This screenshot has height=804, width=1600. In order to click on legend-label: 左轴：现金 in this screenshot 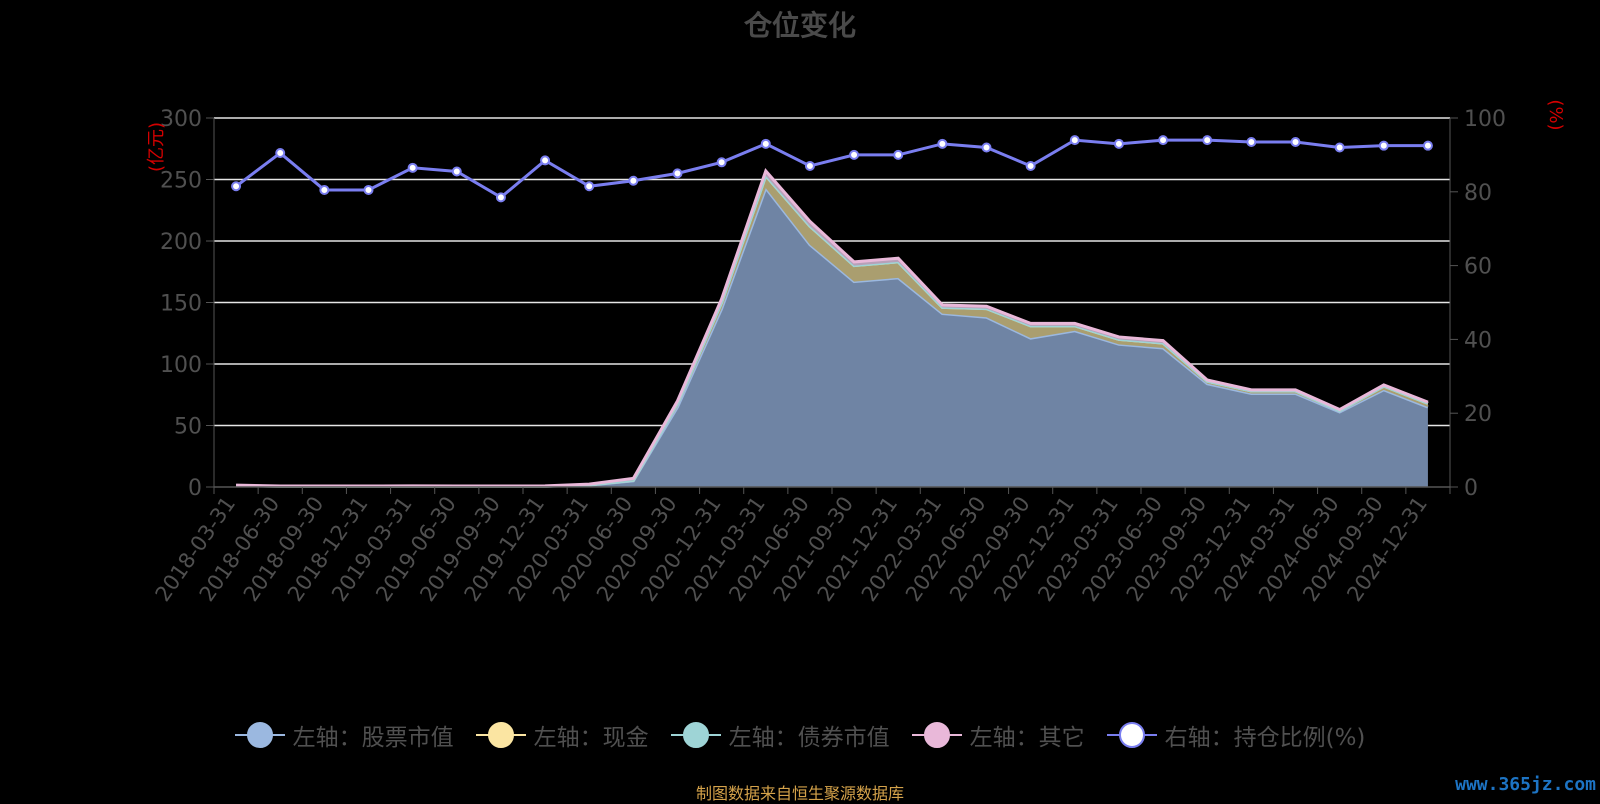, I will do `click(591, 738)`.